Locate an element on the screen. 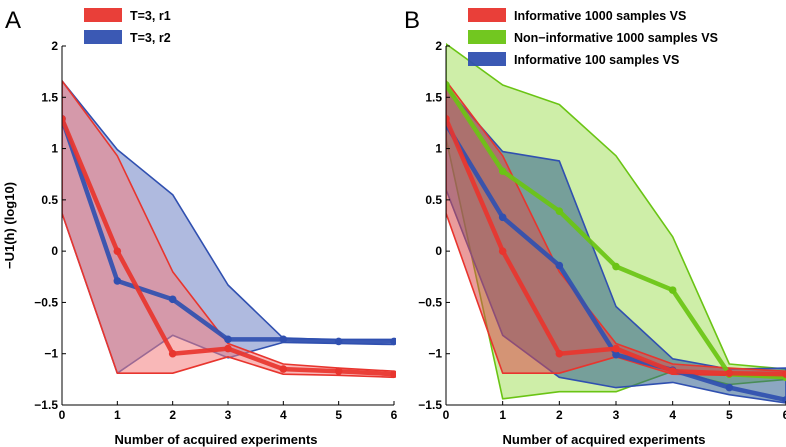 The image size is (786, 447). legend-label: Informative 100 samples VS is located at coordinates (596, 60).